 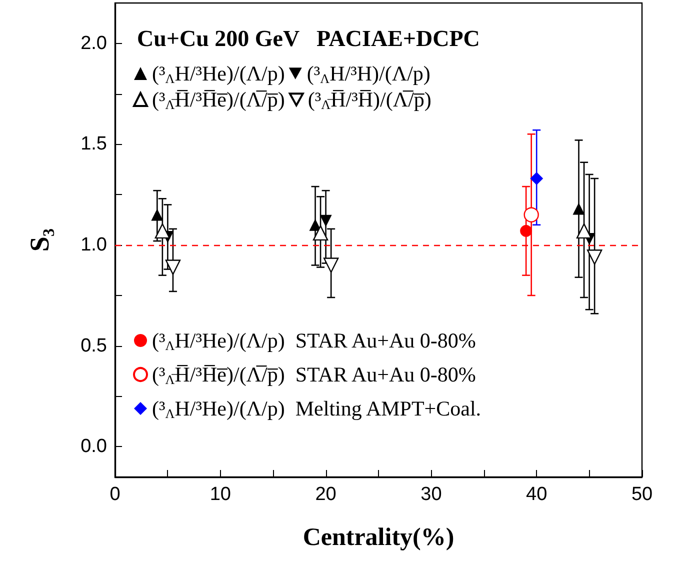 What do you see at coordinates (378, 537) in the screenshot?
I see `x-axis-title: Centrality(%)` at bounding box center [378, 537].